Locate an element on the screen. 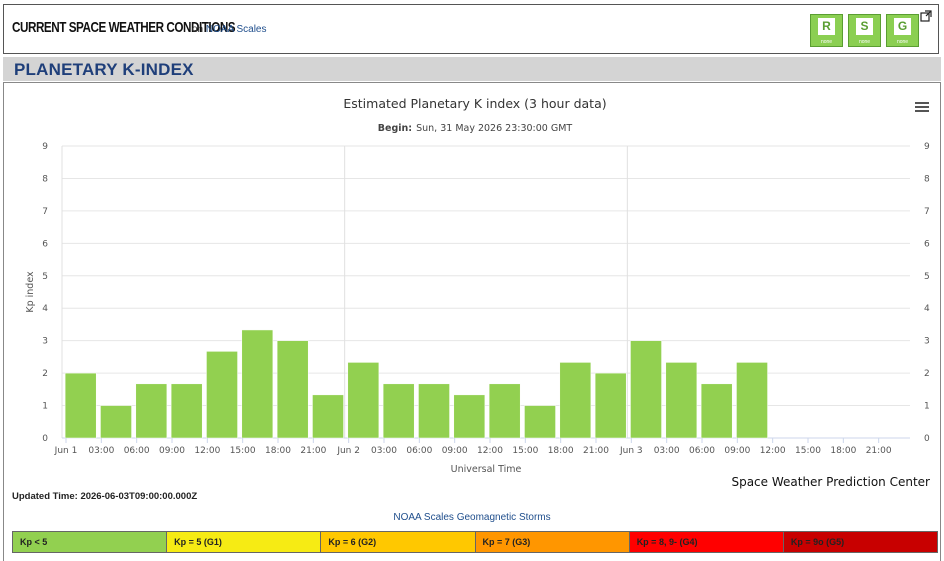  y-axis-label: Kp index is located at coordinates (30, 292).